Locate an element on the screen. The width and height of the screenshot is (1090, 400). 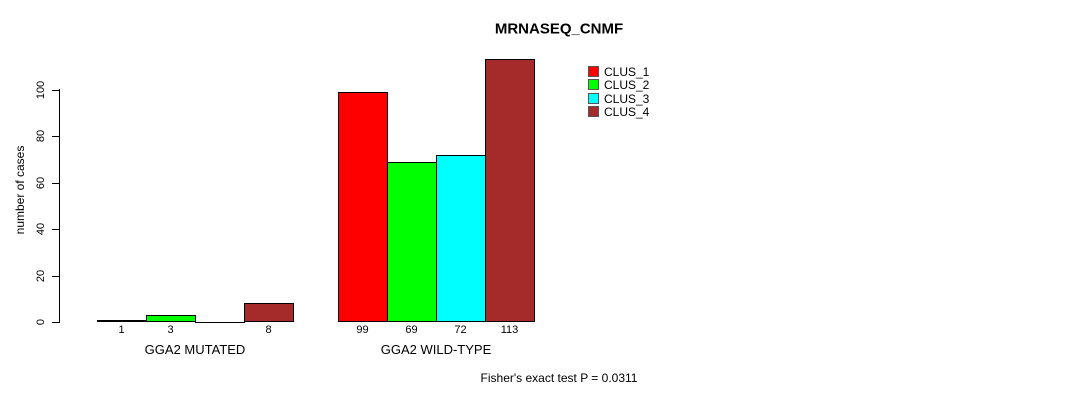
bar-clus_3-group2 is located at coordinates (461, 238).